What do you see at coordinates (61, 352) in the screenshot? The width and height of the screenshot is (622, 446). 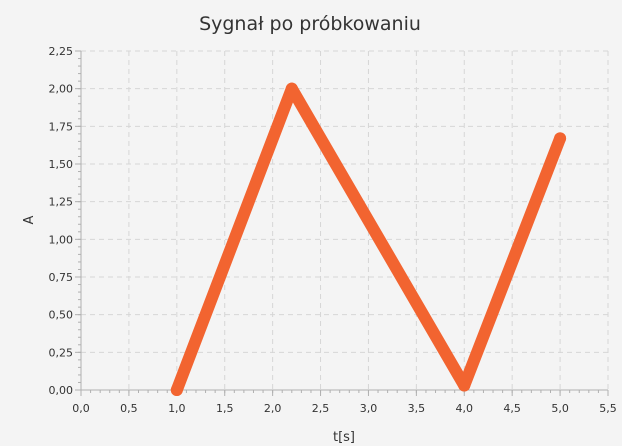 I see `y-tick-label: 0,25` at bounding box center [61, 352].